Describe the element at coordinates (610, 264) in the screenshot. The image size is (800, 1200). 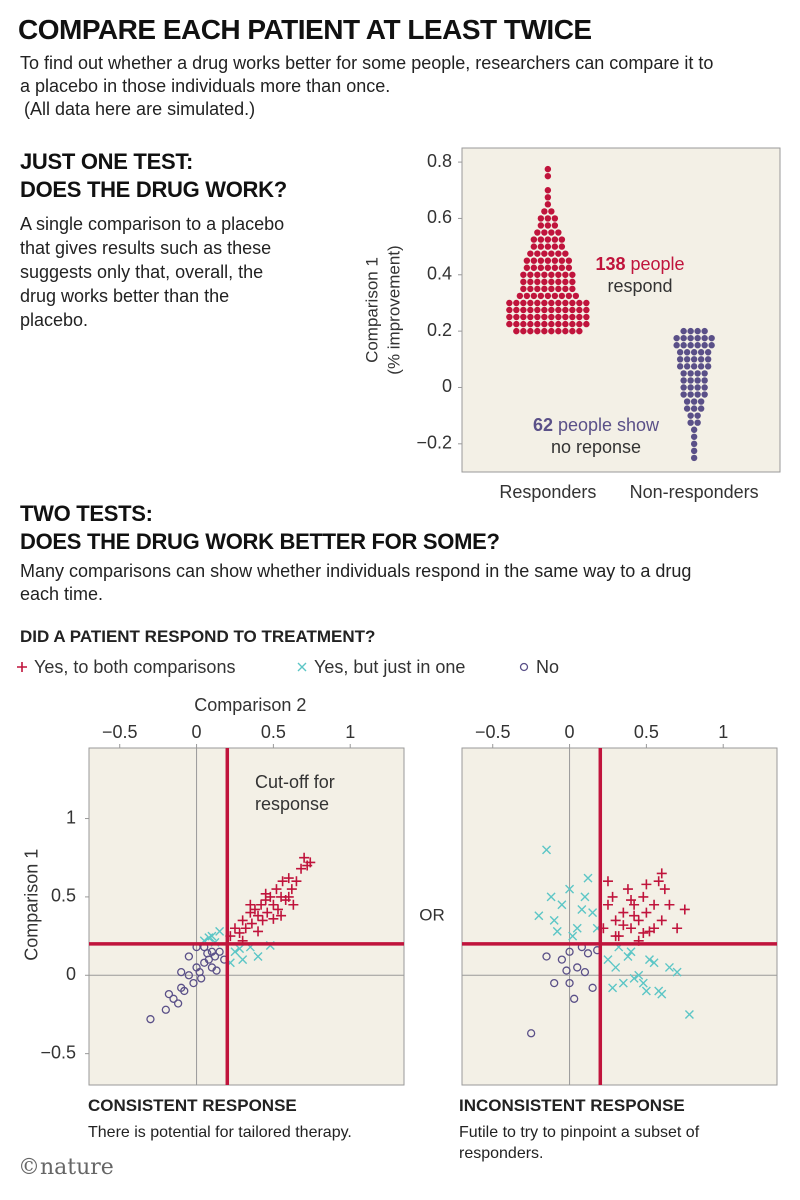
I see `annotation-count: 138` at that location.